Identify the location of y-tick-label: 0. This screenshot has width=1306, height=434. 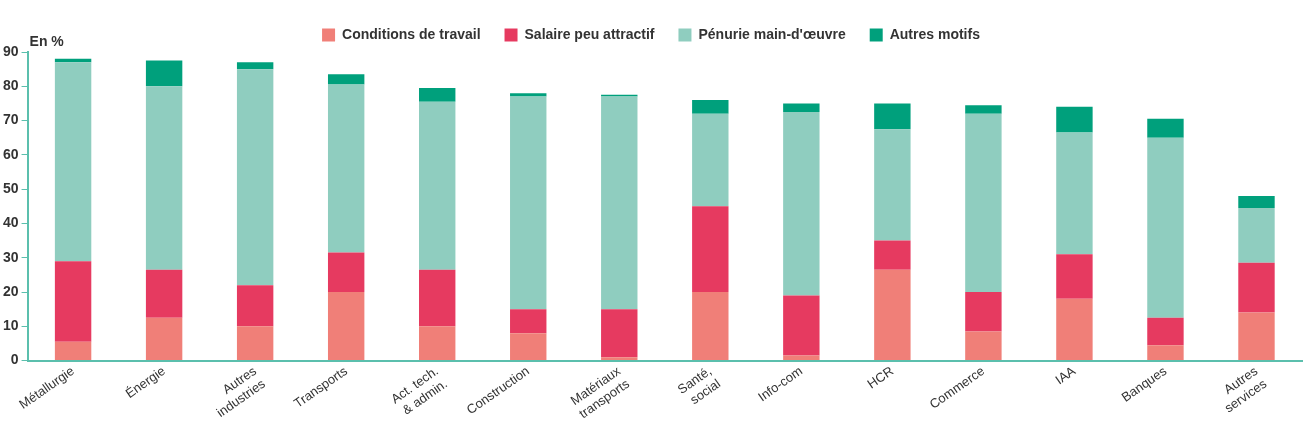
(14, 359).